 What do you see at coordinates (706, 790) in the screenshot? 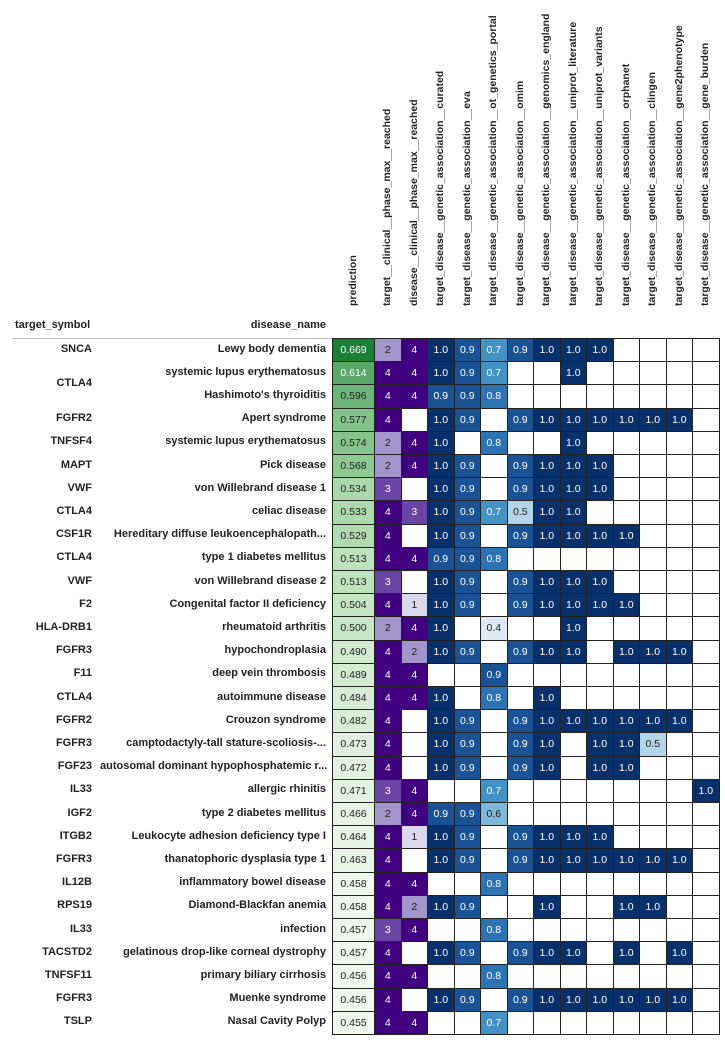
I see `heatmap-cell-target_disease__genetic_association__gene_burden: 1.0` at bounding box center [706, 790].